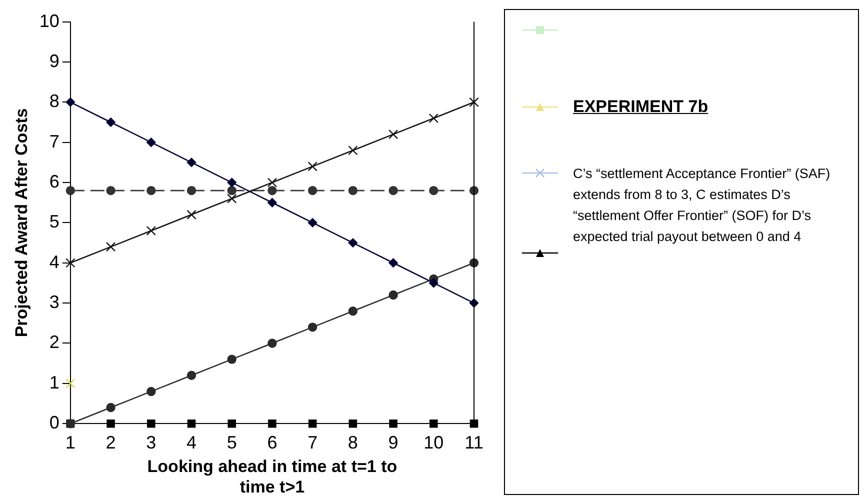  Describe the element at coordinates (434, 442) in the screenshot. I see `x-tick-label: 10` at that location.